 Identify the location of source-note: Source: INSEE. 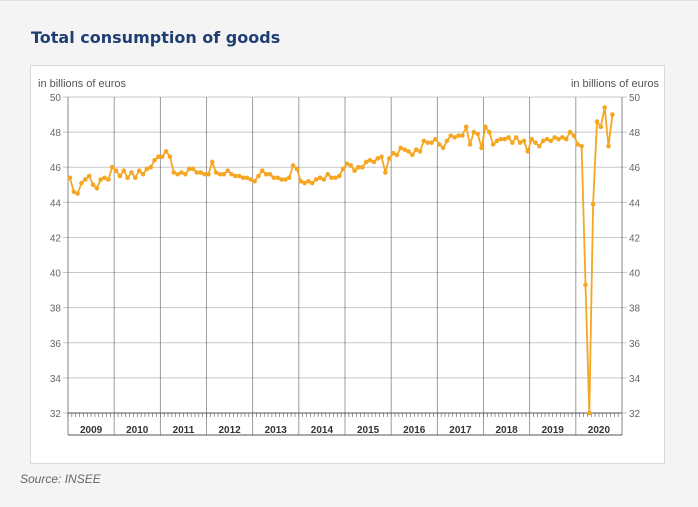
(60, 479).